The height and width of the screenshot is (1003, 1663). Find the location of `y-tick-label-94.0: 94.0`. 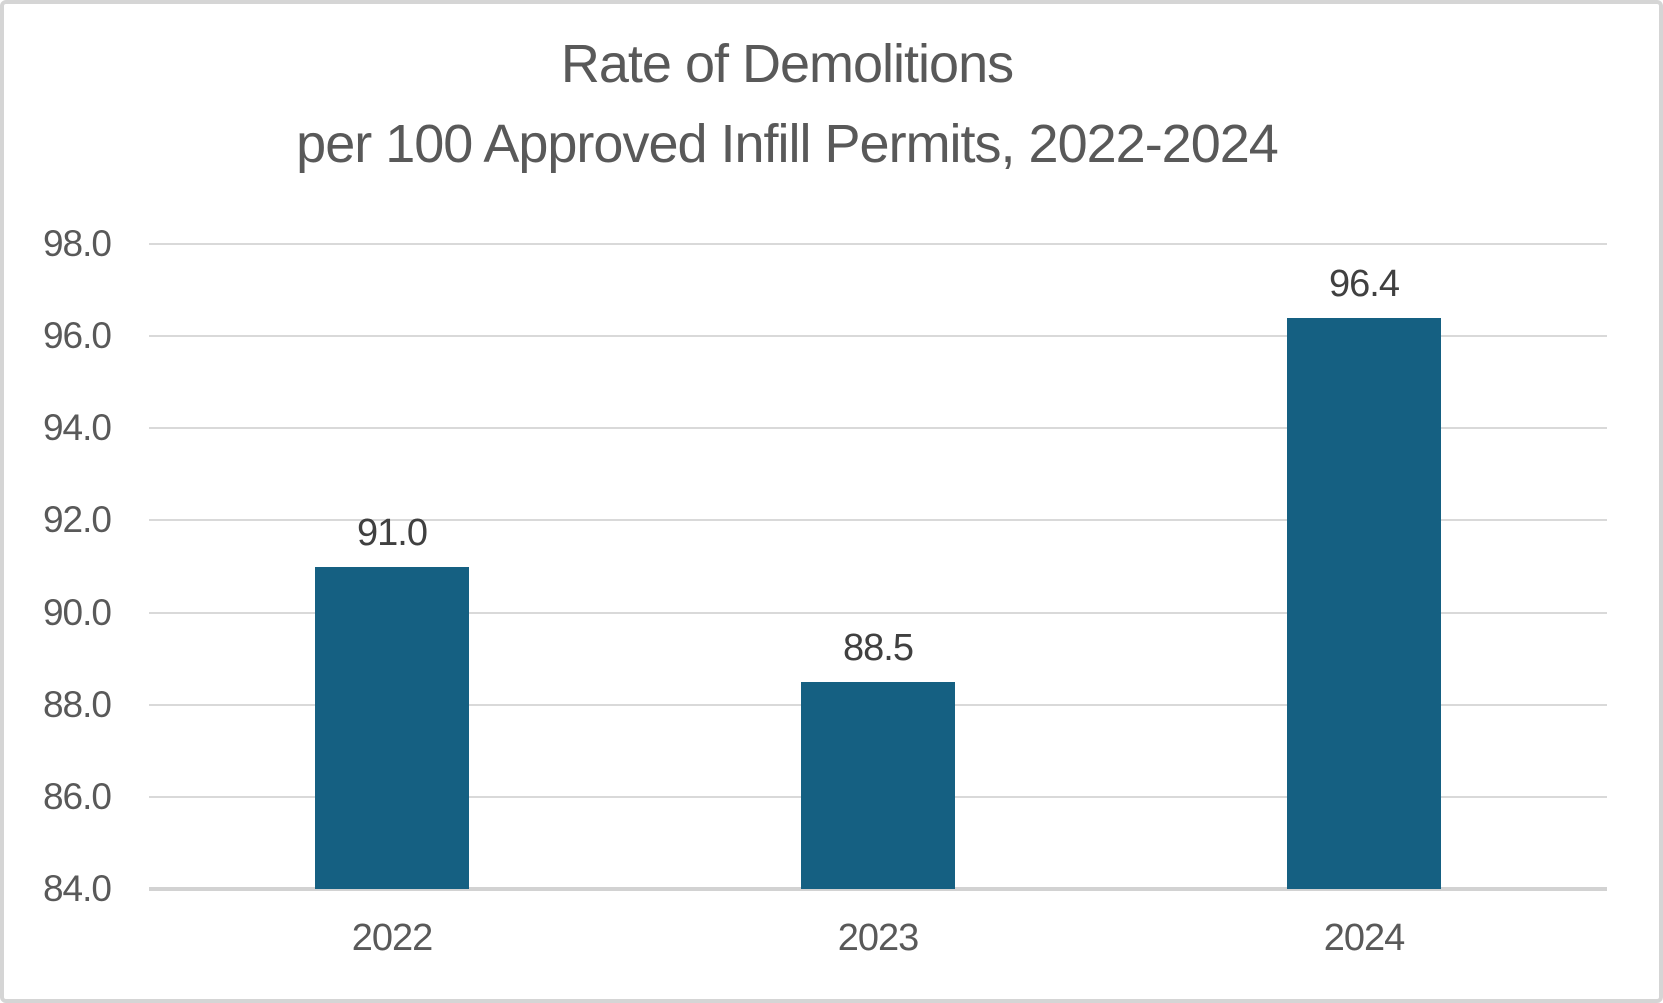

y-tick-label-94.0: 94.0 is located at coordinates (77, 428).